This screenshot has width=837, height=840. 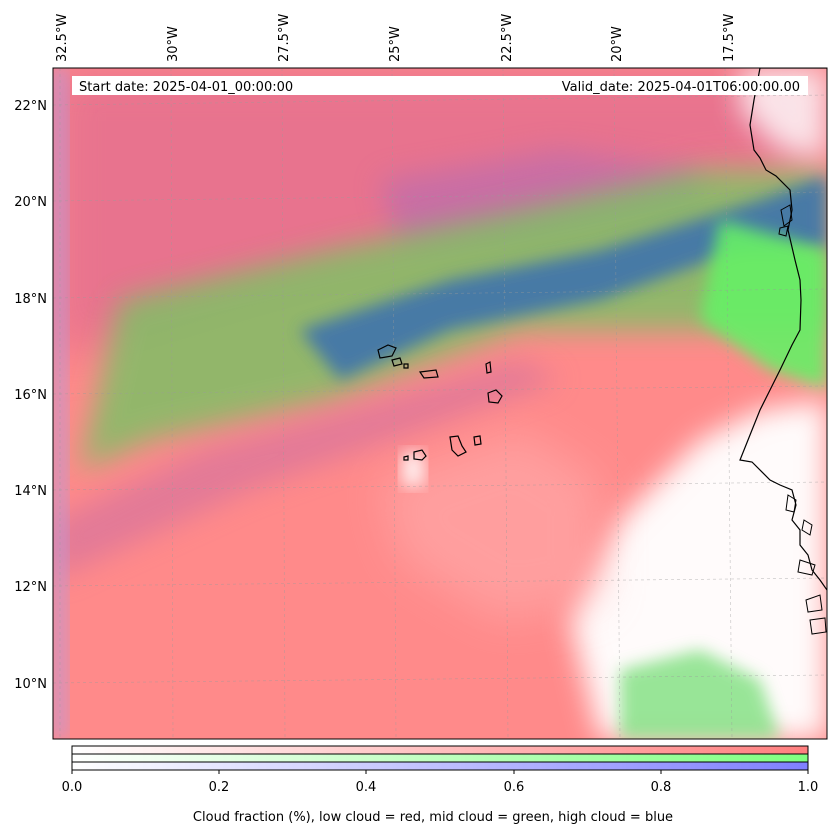 What do you see at coordinates (698, 569) in the screenshot?
I see `clear-sky-region` at bounding box center [698, 569].